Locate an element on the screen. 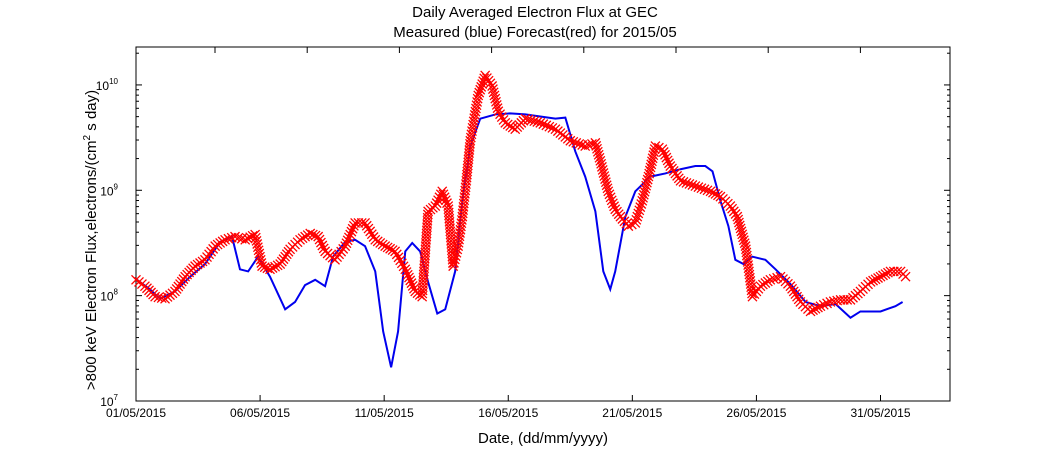 Image resolution: width=1051 pixels, height=450 pixels. x-tick-label: 21/05/2015 is located at coordinates (632, 413).